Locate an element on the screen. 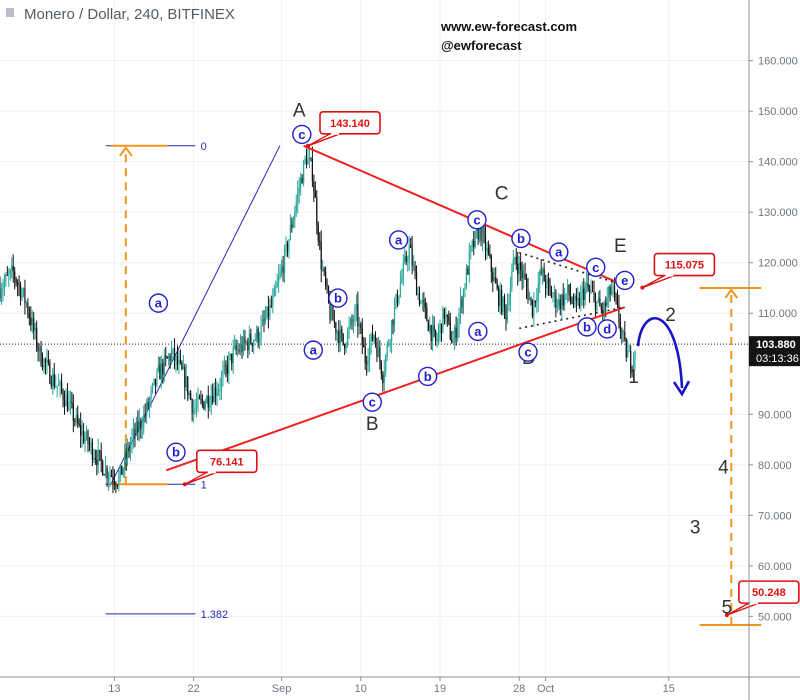 The height and width of the screenshot is (700, 800). fib-level-label: 0 is located at coordinates (204, 147).